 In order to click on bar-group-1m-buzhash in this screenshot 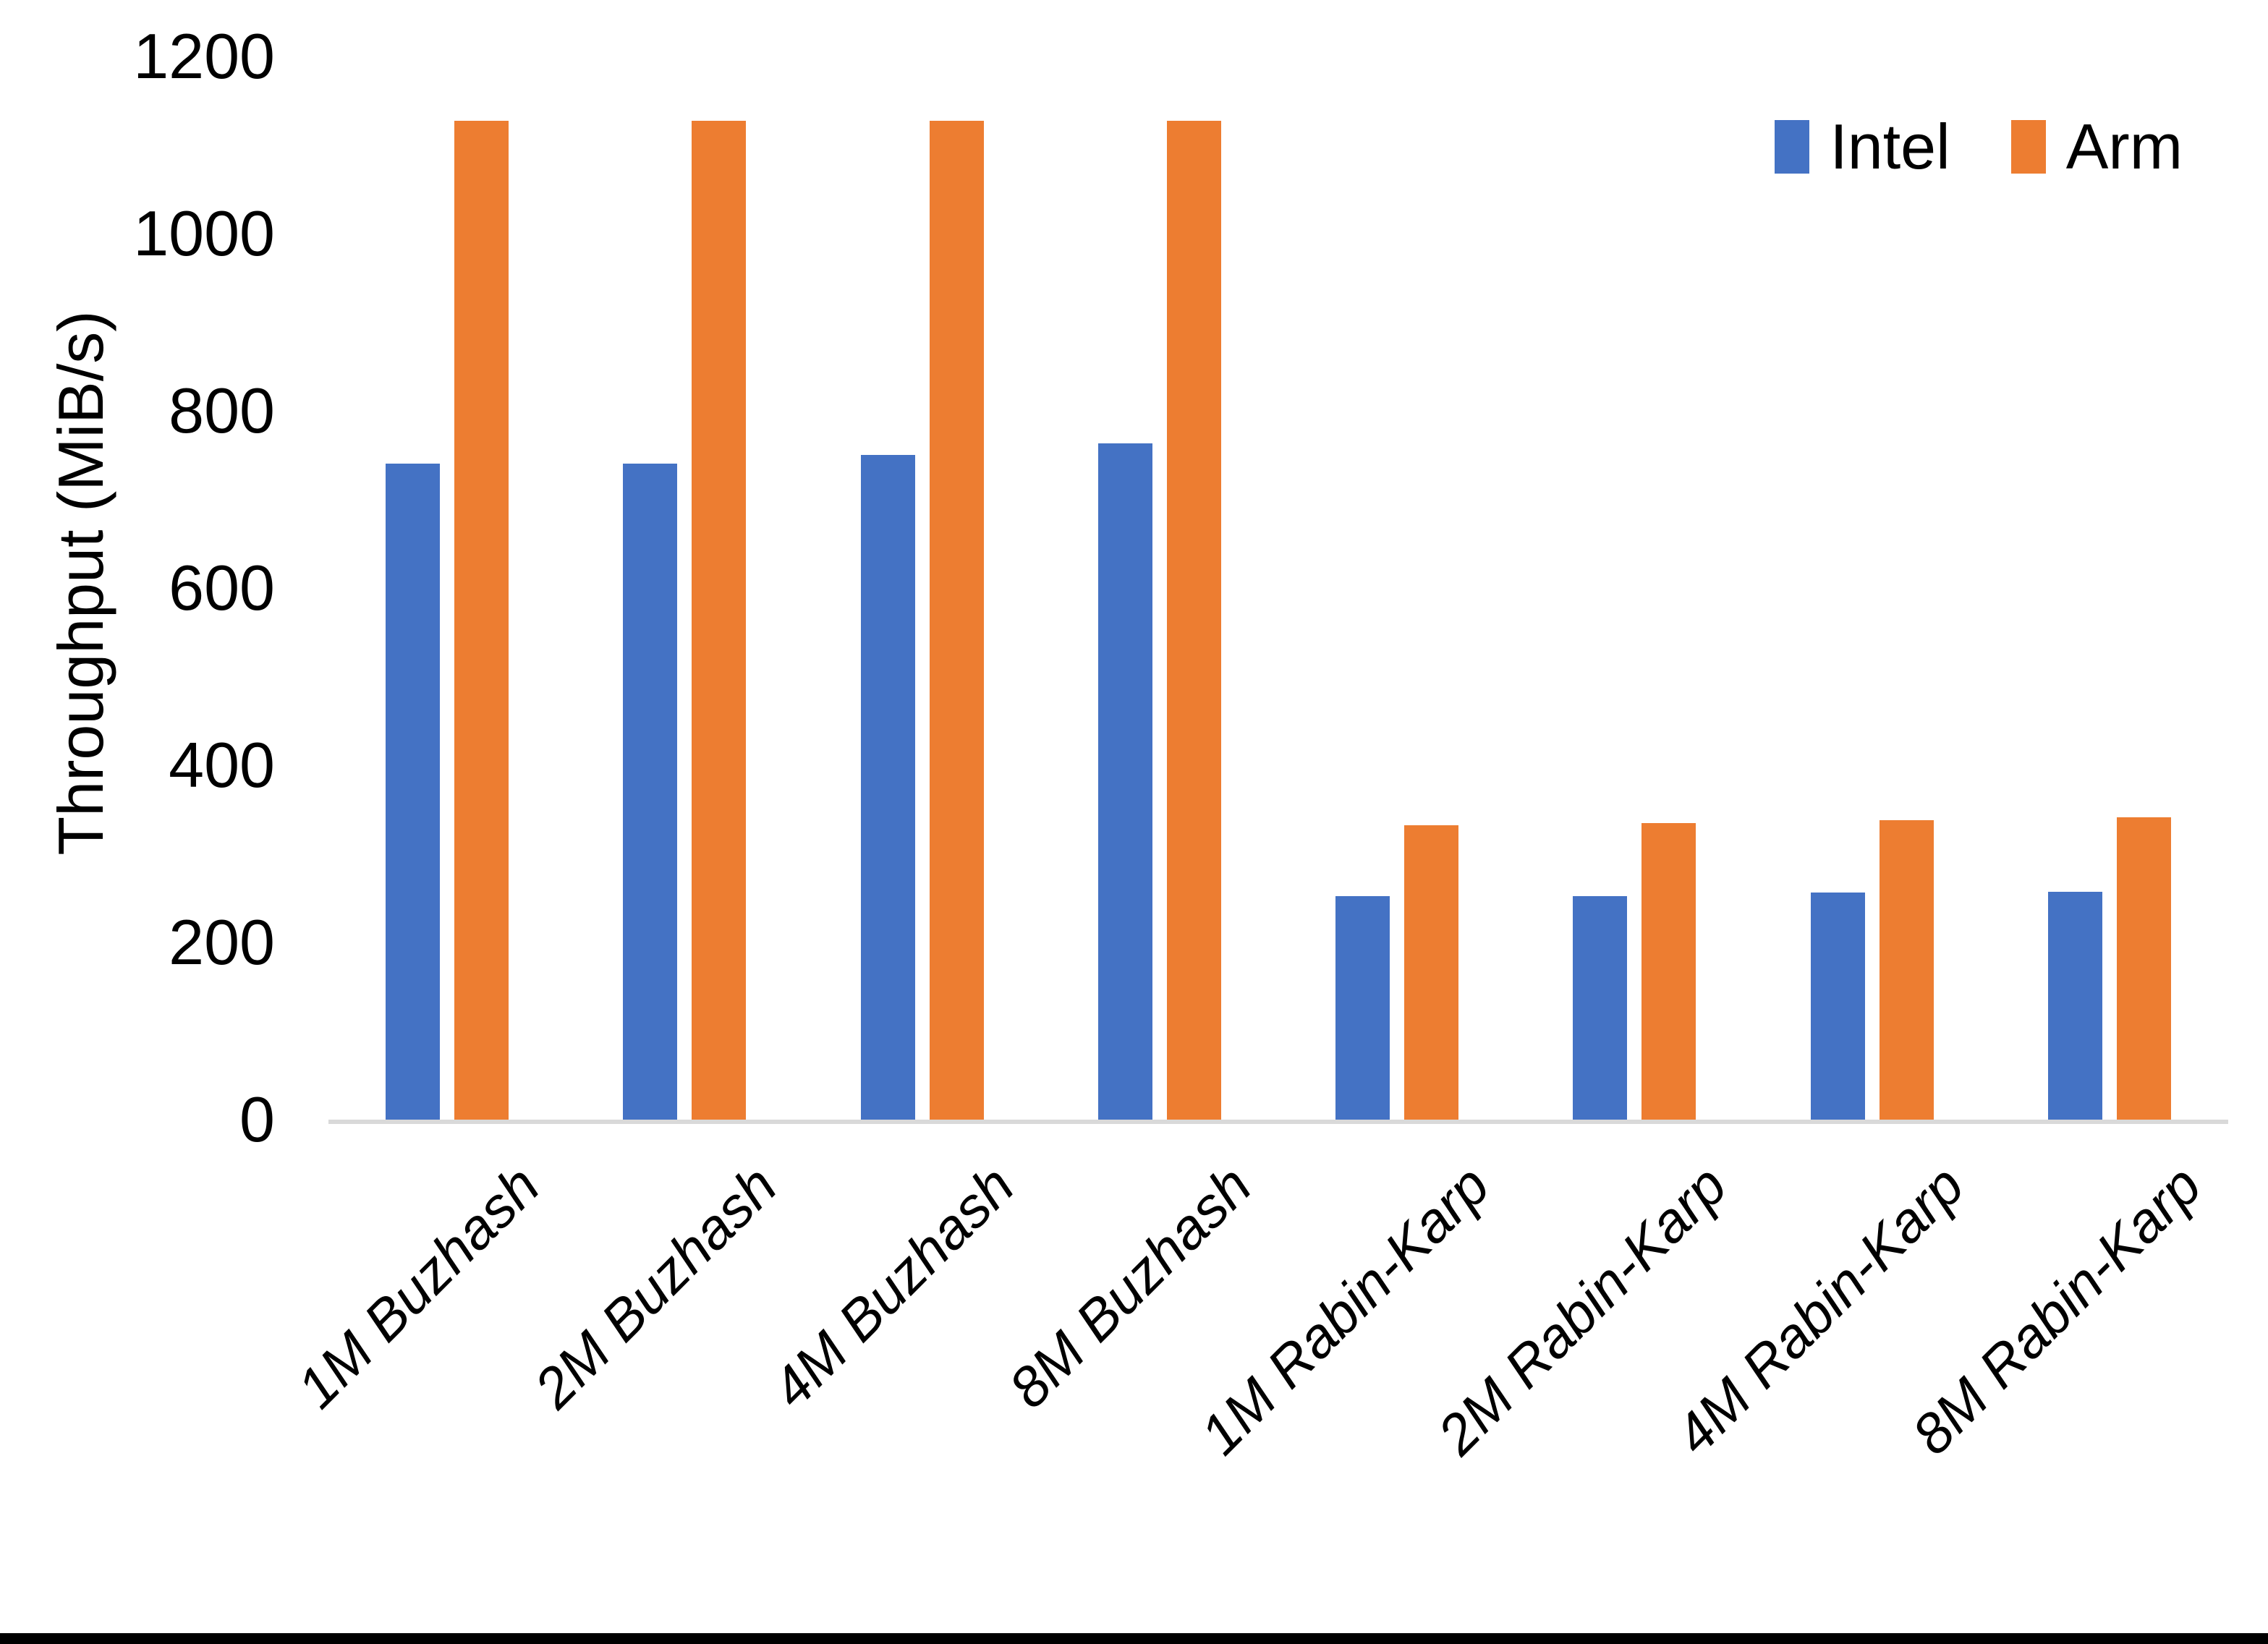, I will do `click(447, 588)`.